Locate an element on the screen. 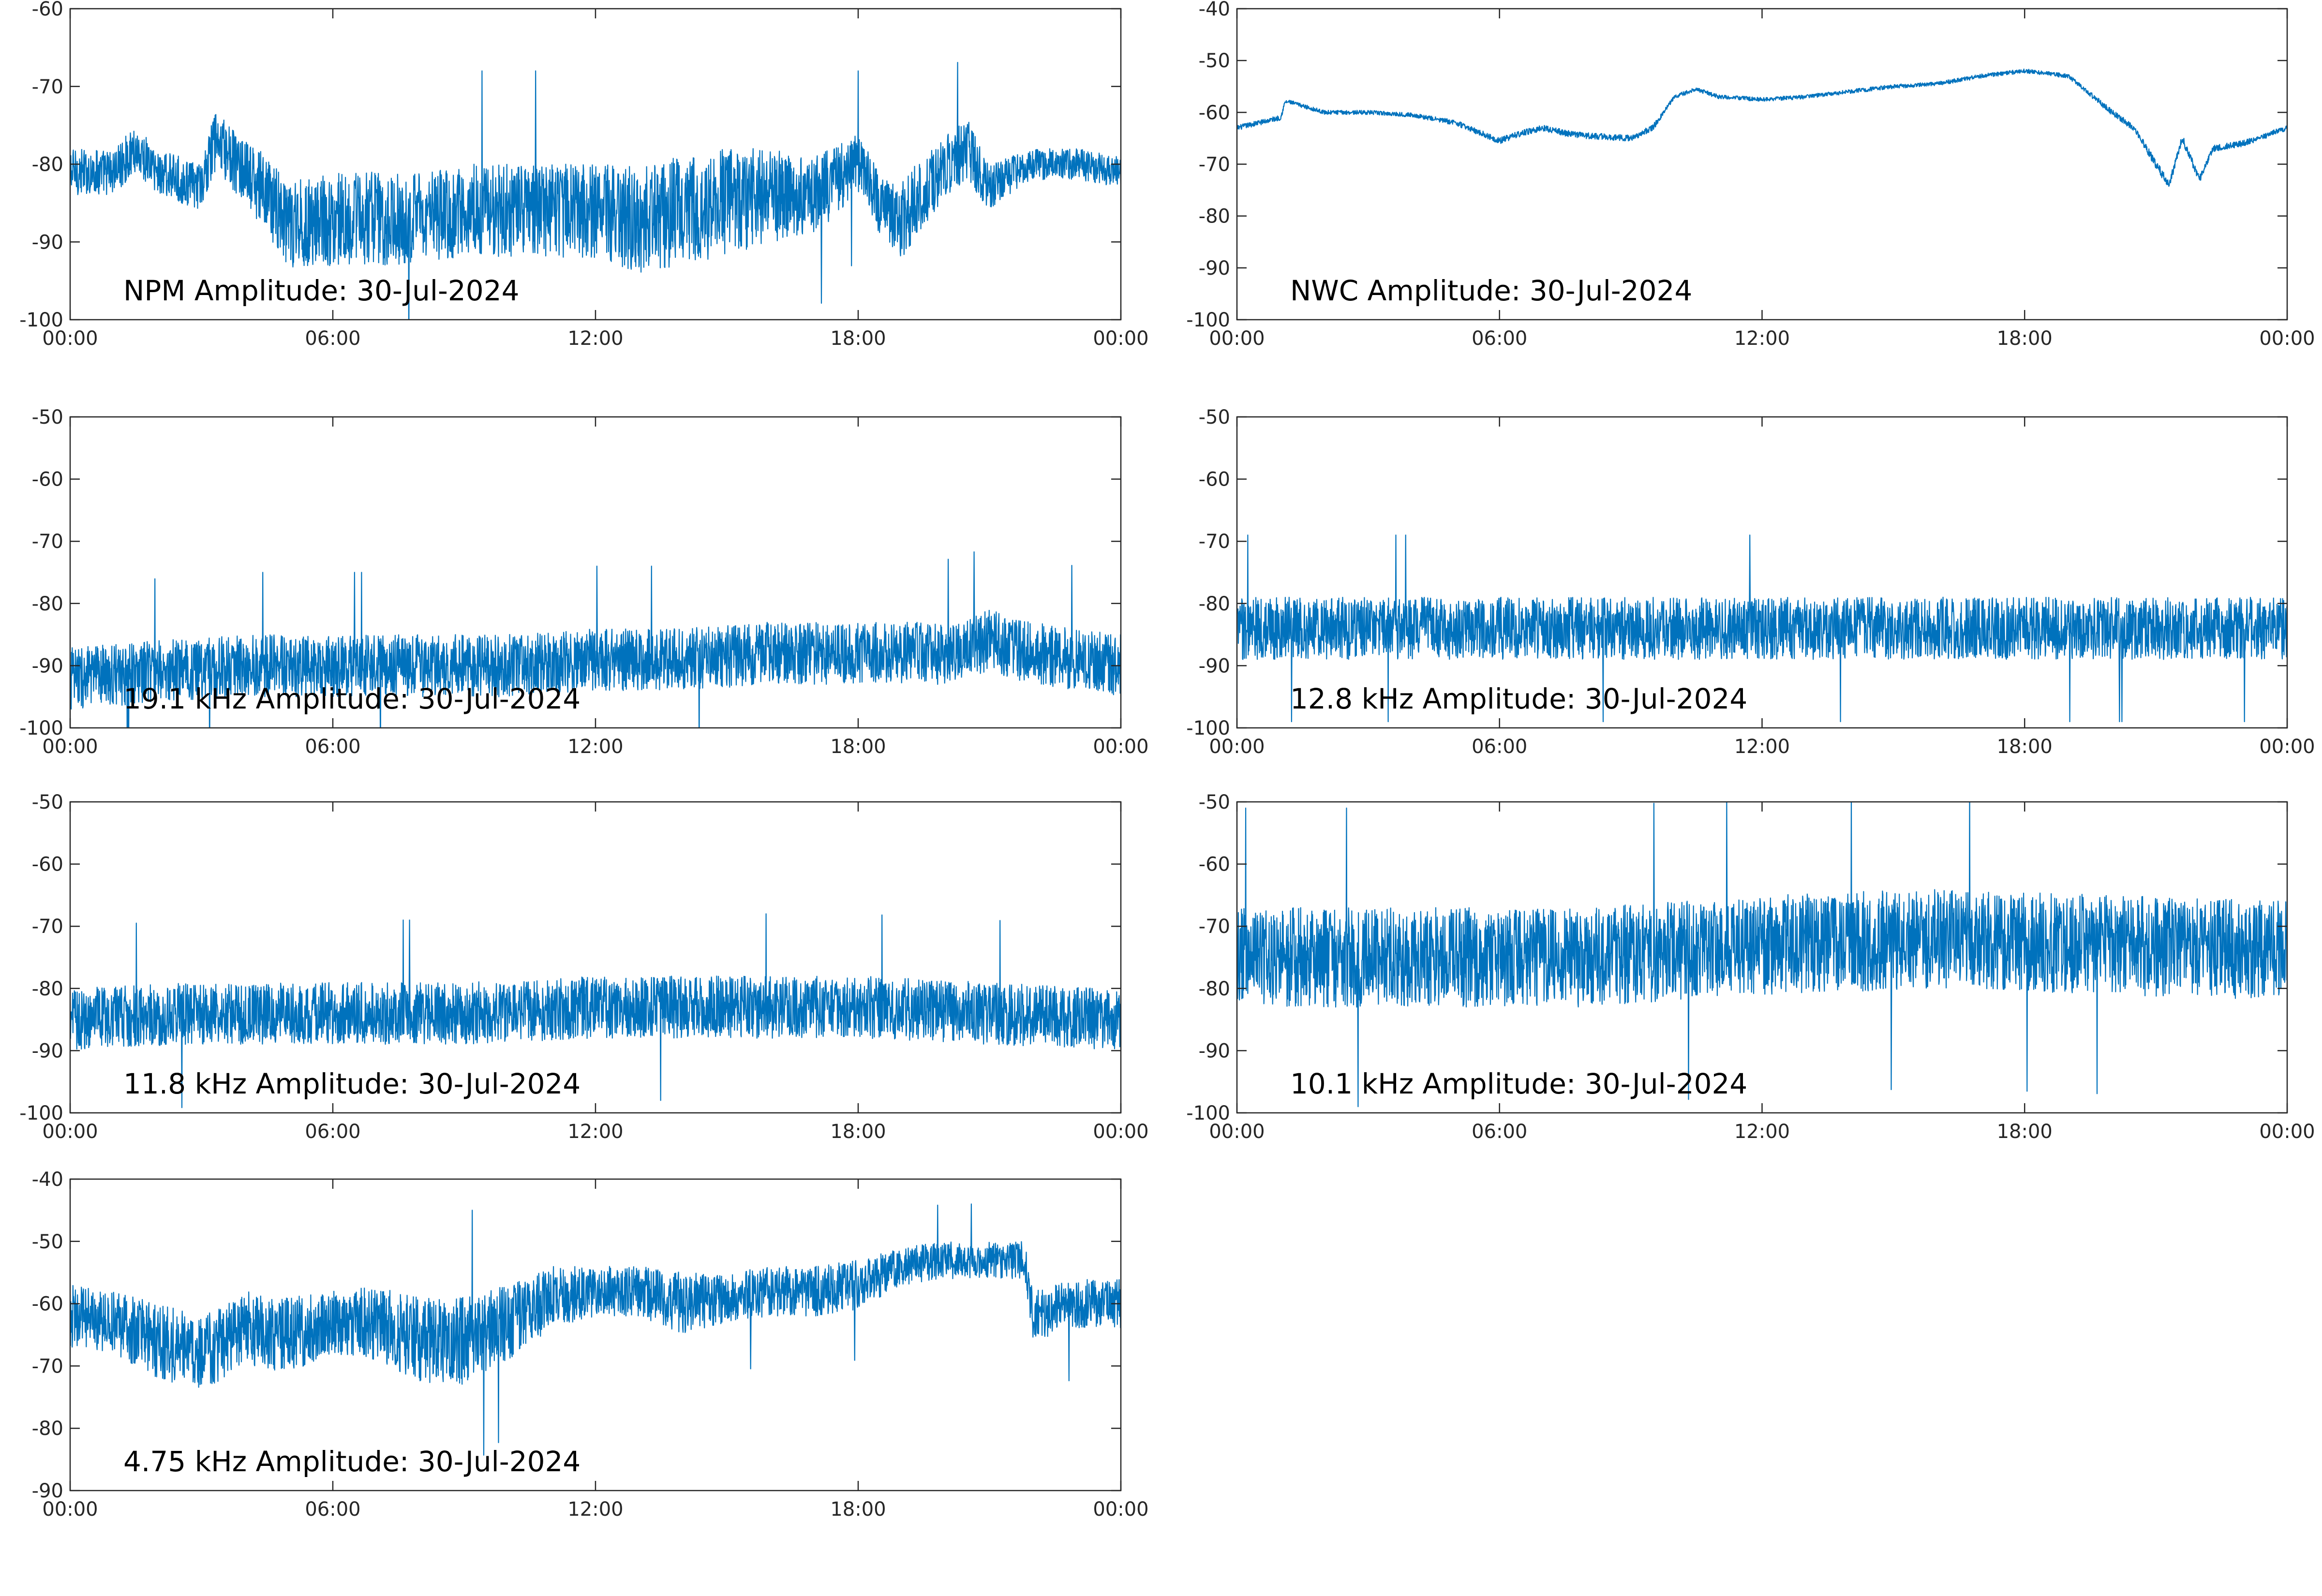 The height and width of the screenshot is (1596, 2322). panel-title: 10.1 kHz Amplitude: 30-Jul-2024 is located at coordinates (1518, 1083).